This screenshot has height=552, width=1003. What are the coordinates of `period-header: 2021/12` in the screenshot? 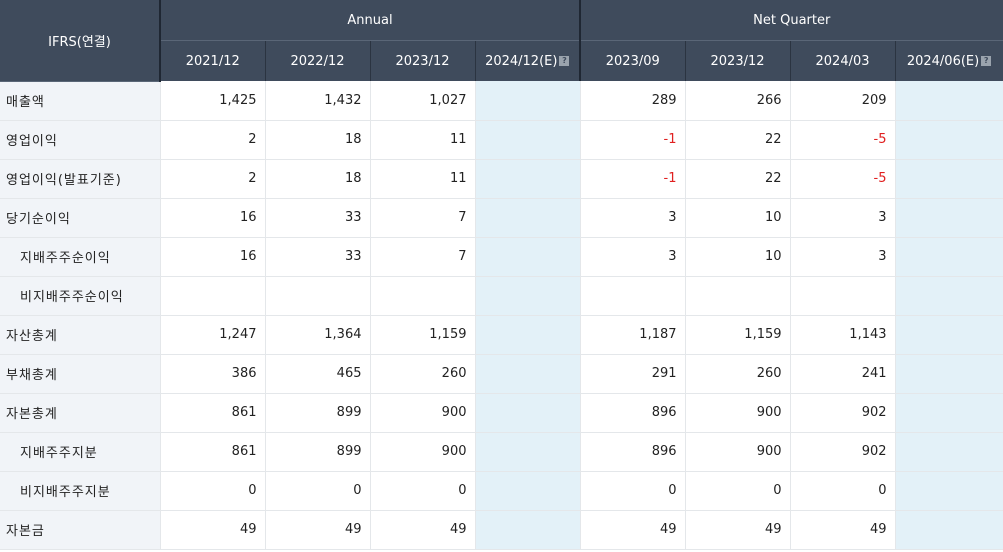 It's located at (213, 60).